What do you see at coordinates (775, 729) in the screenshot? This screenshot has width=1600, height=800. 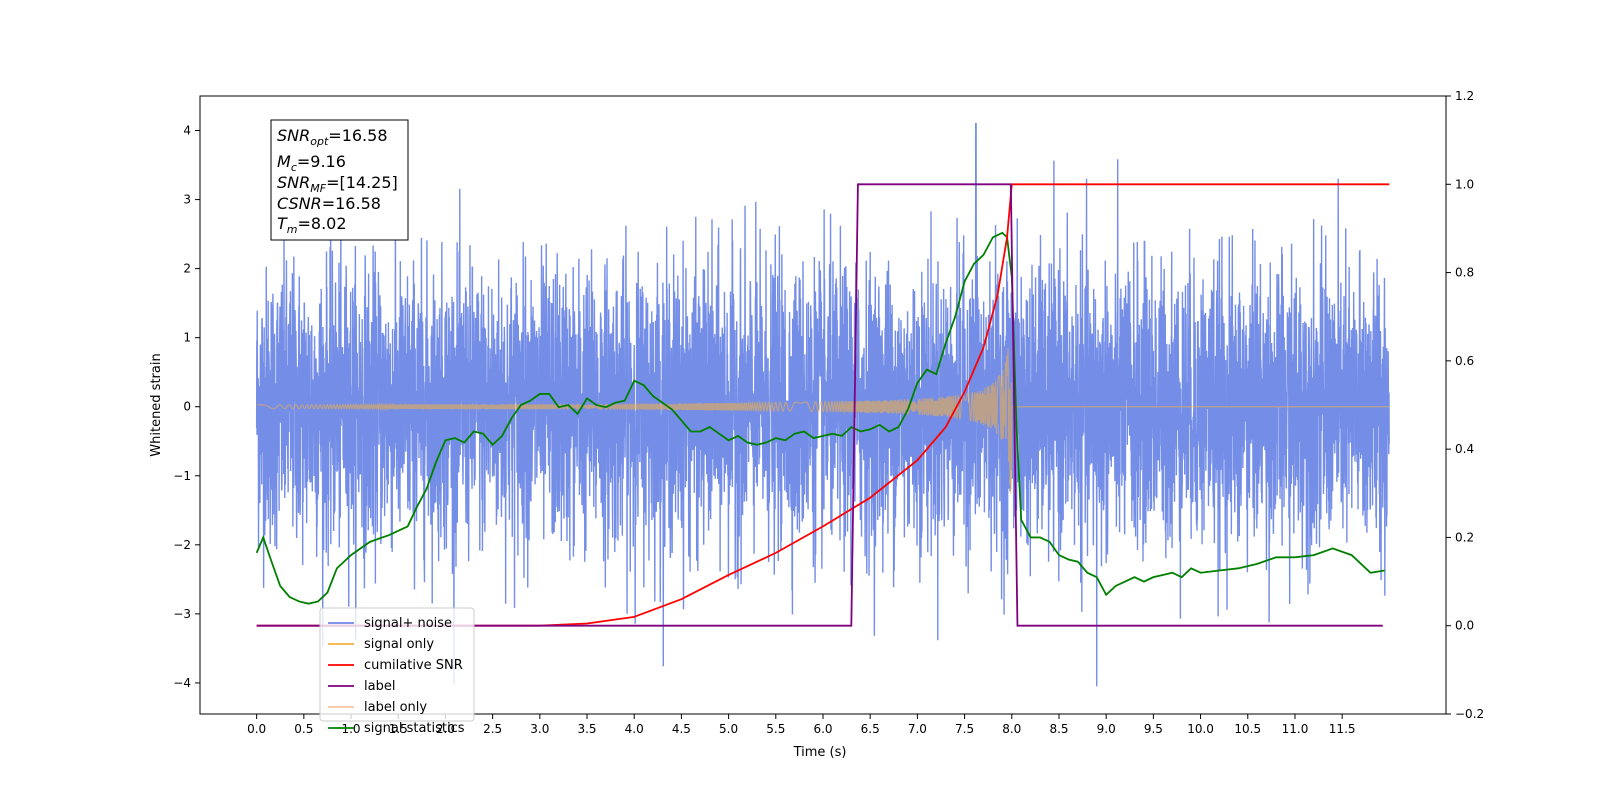 I see `x-tick-label: 5.5` at bounding box center [775, 729].